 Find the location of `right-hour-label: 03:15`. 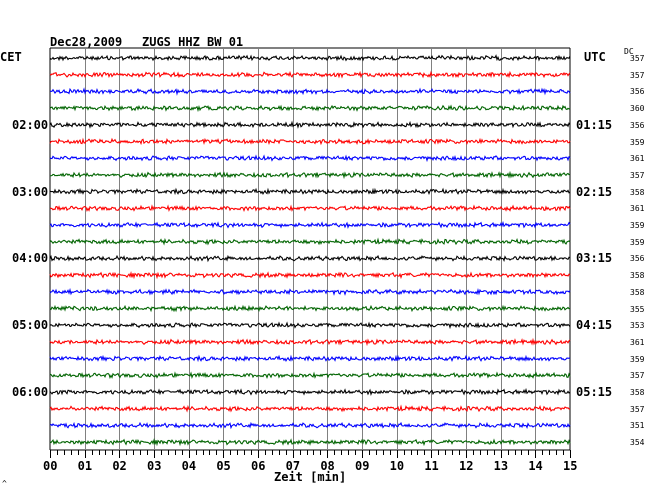

right-hour-label: 03:15 is located at coordinates (594, 258).